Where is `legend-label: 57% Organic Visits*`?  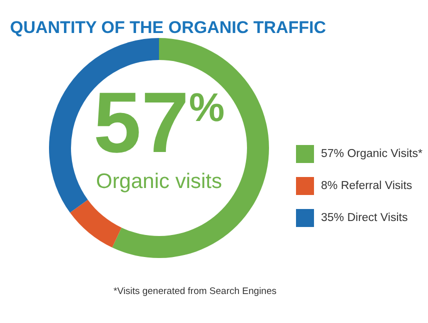
legend-label: 57% Organic Visits* is located at coordinates (371, 154).